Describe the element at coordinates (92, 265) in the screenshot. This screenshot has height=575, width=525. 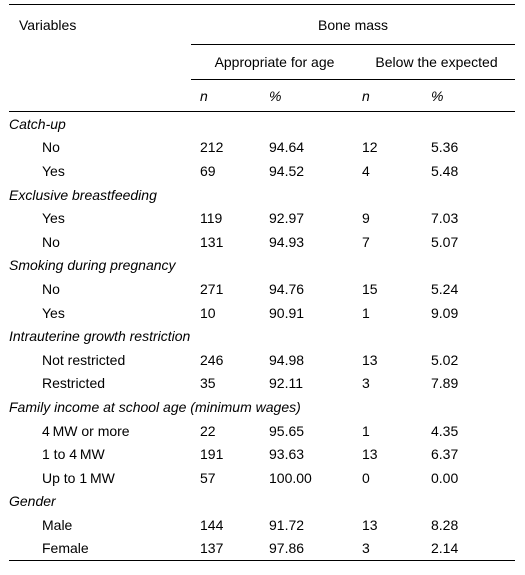
I see `section-title: Smoking during pregnancy` at that location.